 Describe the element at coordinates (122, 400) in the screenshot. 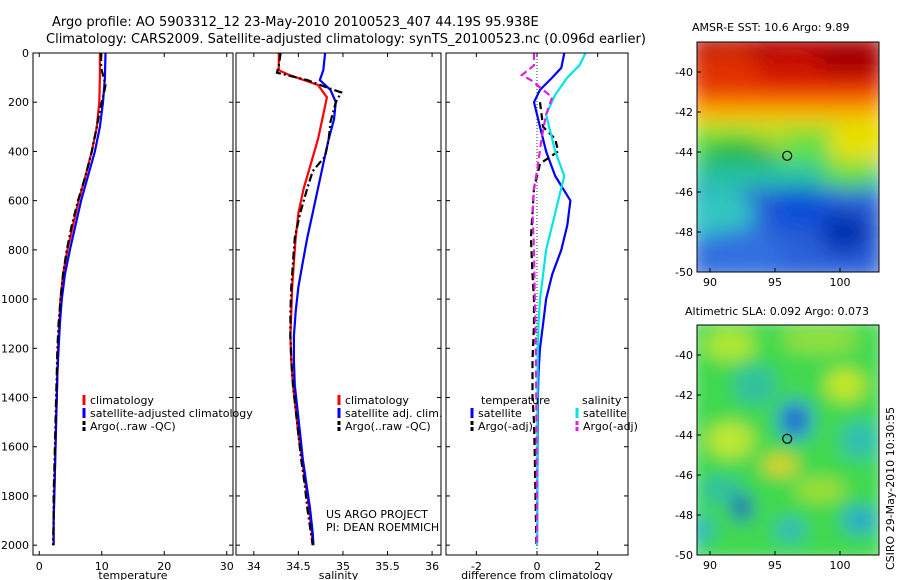

I see `temperature-legend-0-label: climatology` at that location.